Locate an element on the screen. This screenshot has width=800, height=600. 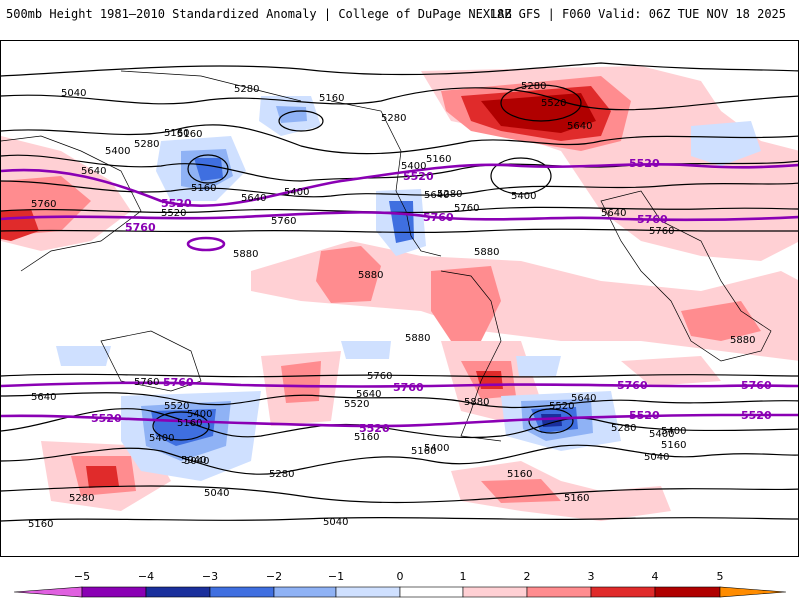
purple-contour-5520-south is located at coordinates (399, 420).